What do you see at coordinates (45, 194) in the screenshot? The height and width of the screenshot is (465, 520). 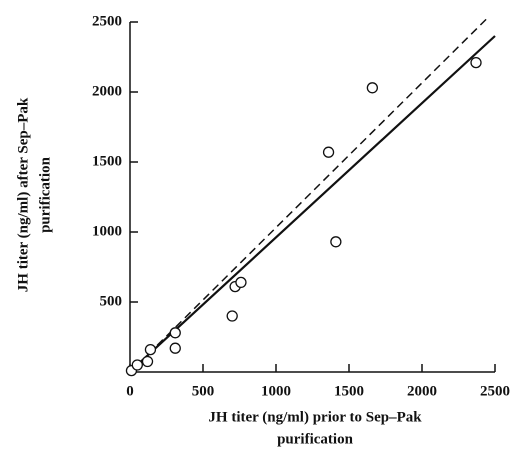 I see `y-axis-label: purification` at bounding box center [45, 194].